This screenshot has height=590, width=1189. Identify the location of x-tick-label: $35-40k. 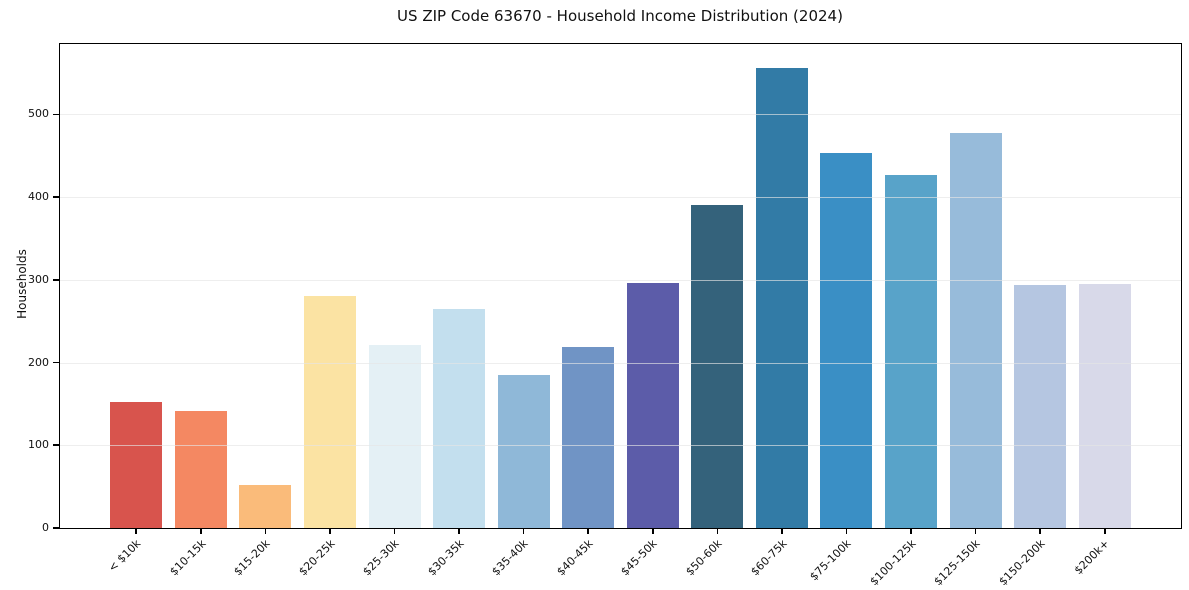
(510, 558).